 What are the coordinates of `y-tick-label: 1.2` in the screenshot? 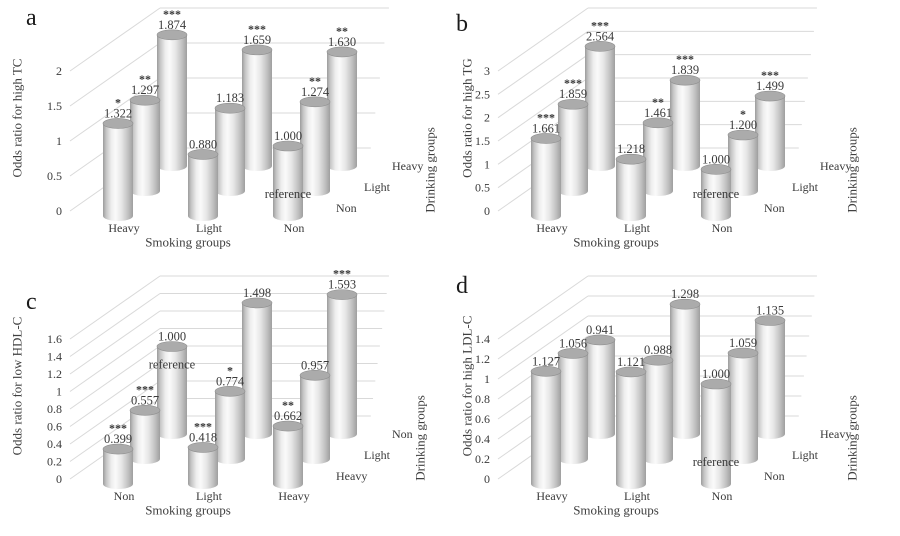 It's located at (54, 374).